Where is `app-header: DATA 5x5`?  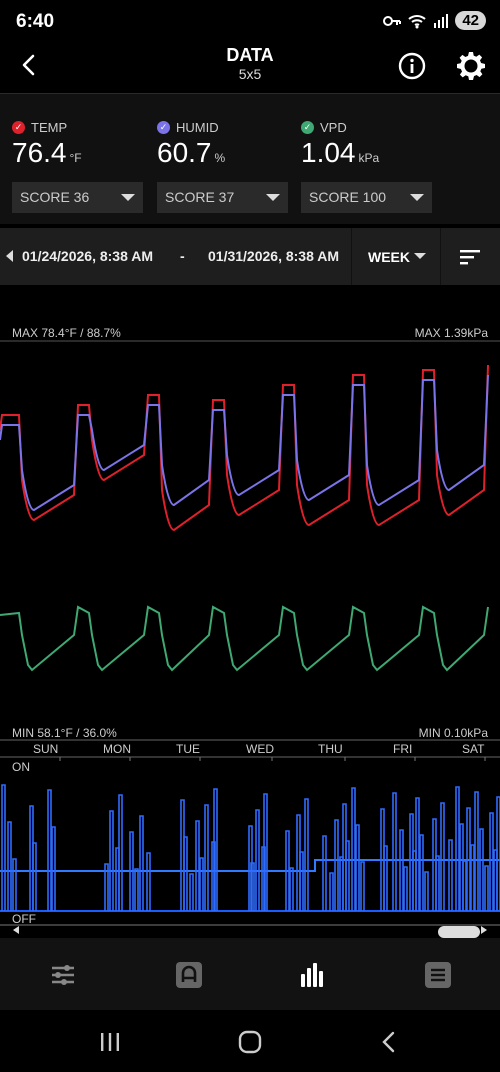
app-header: DATA 5x5 is located at coordinates (250, 69).